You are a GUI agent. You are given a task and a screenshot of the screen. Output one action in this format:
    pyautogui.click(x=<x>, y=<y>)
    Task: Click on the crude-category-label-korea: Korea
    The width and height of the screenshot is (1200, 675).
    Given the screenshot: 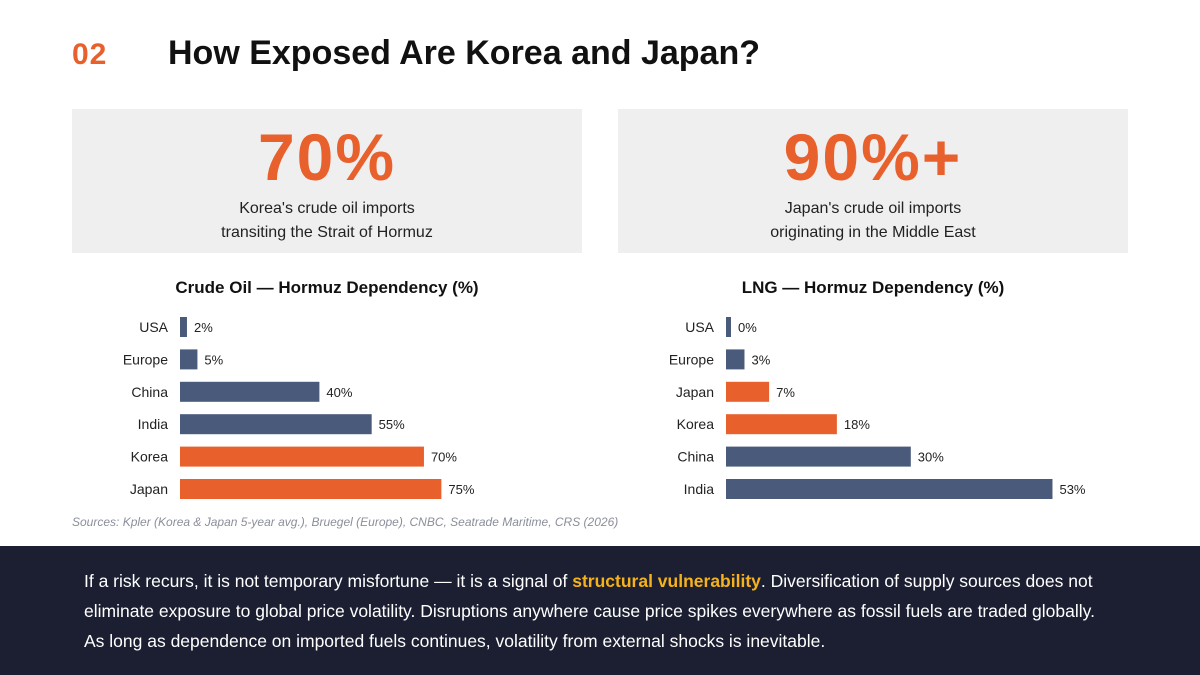 What is the action you would take?
    pyautogui.click(x=150, y=457)
    